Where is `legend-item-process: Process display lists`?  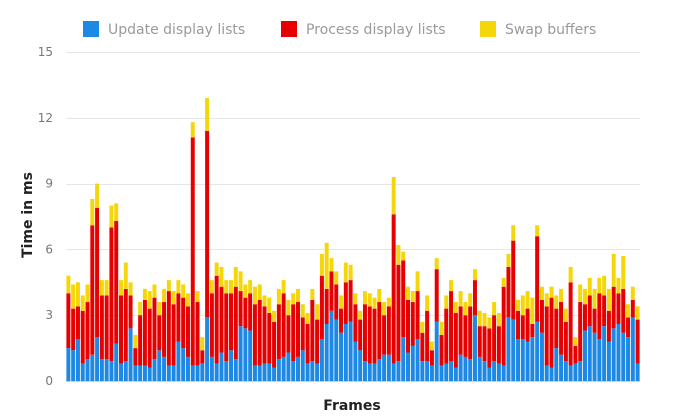 legend-item-process: Process display lists is located at coordinates (363, 29).